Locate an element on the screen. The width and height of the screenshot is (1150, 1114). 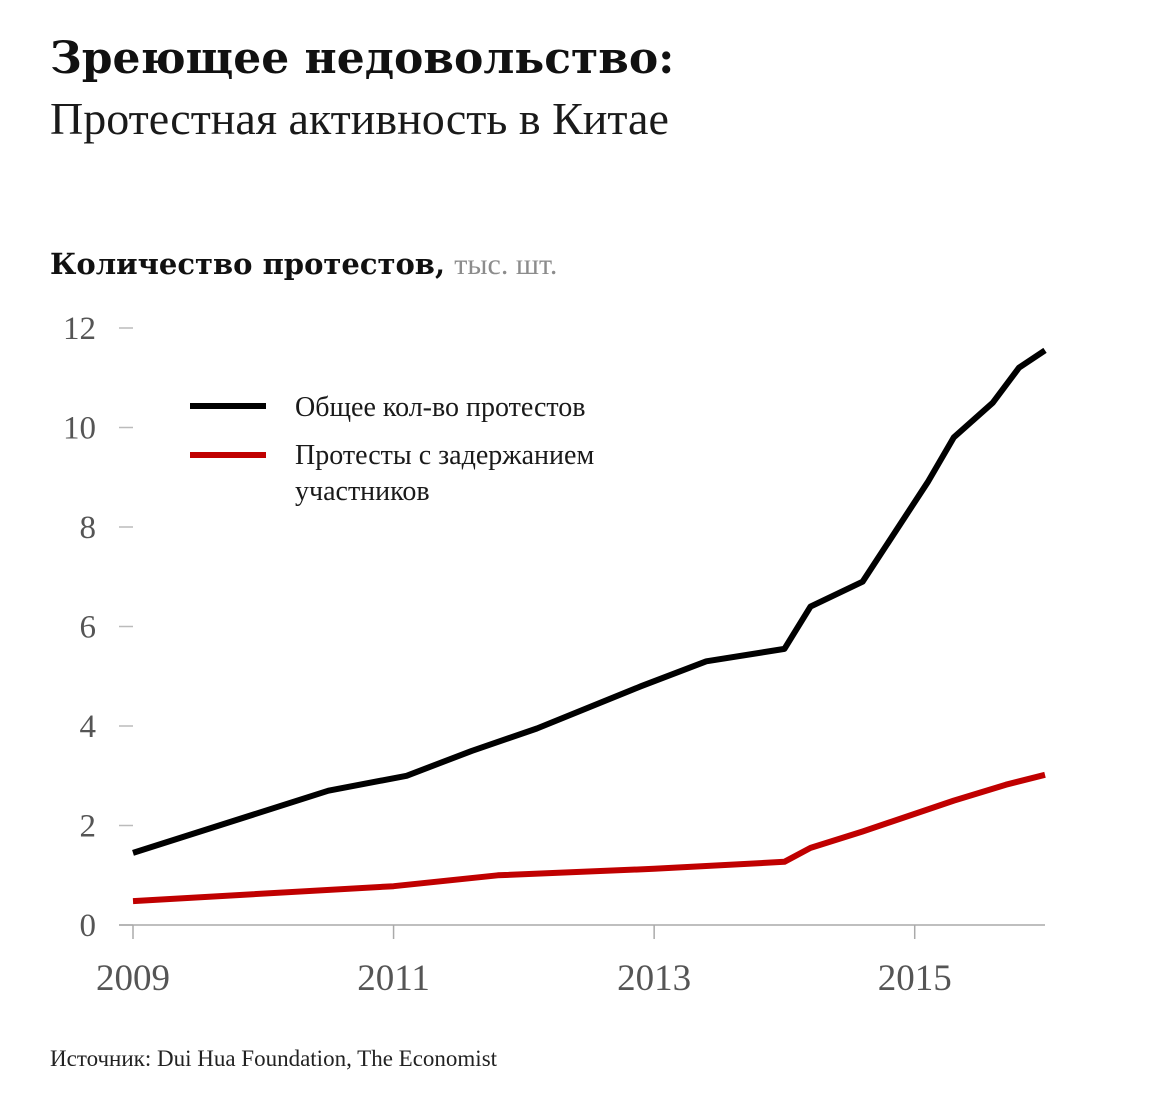
y-tick-label: 10 is located at coordinates (79, 429).